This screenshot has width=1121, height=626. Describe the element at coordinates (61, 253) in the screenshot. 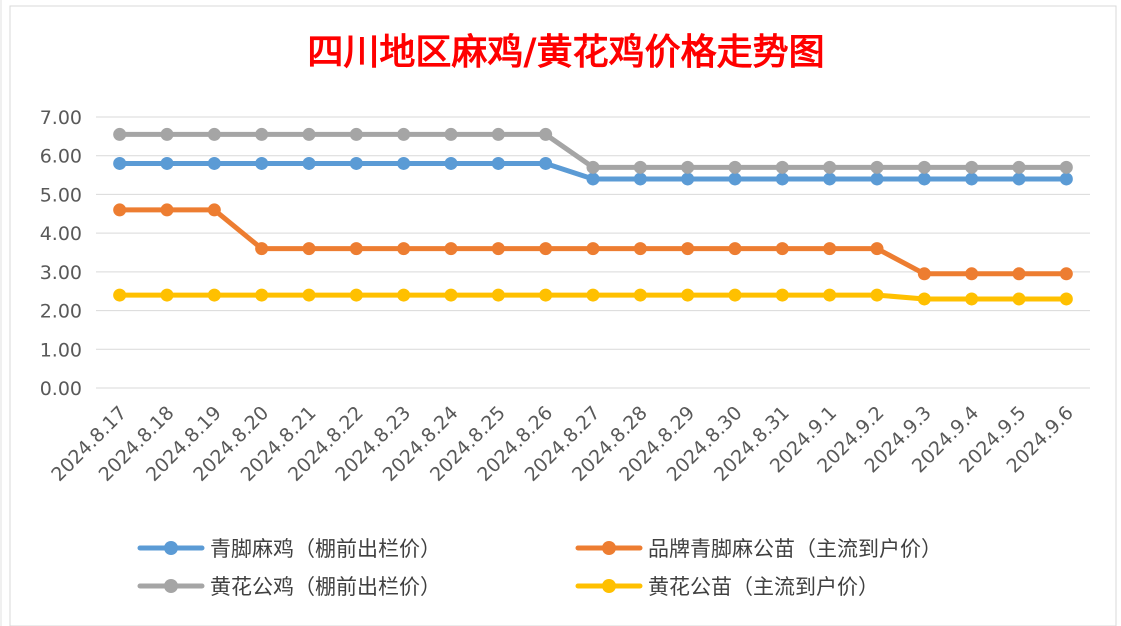

I see `y-axis: 0.00 1.00 2.00 3.00 4.00 5.00 6.00 7.00` at that location.